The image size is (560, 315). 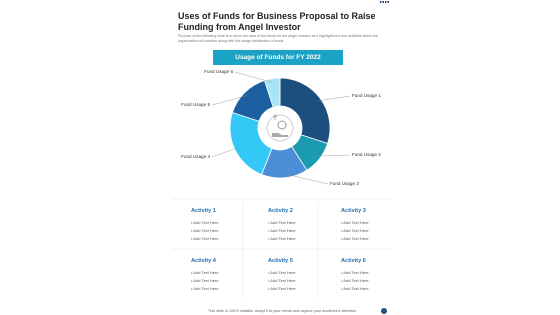 What do you see at coordinates (218, 71) in the screenshot?
I see `slice-label: Fund Usage 6` at bounding box center [218, 71].